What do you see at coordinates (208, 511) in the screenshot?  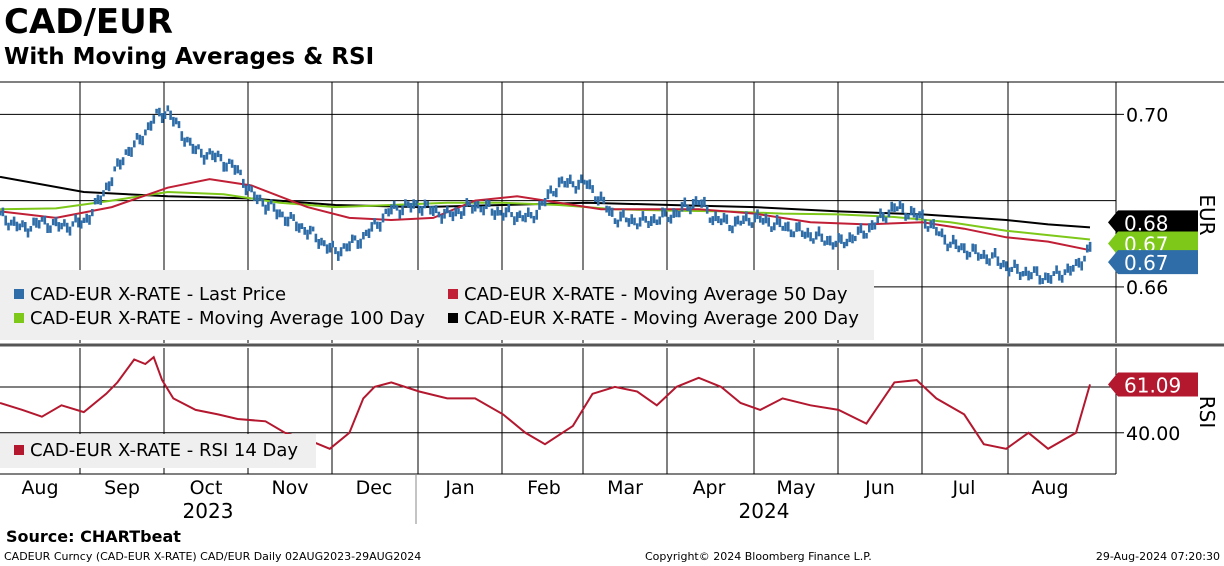 I see `year-label-2023: 2023` at bounding box center [208, 511].